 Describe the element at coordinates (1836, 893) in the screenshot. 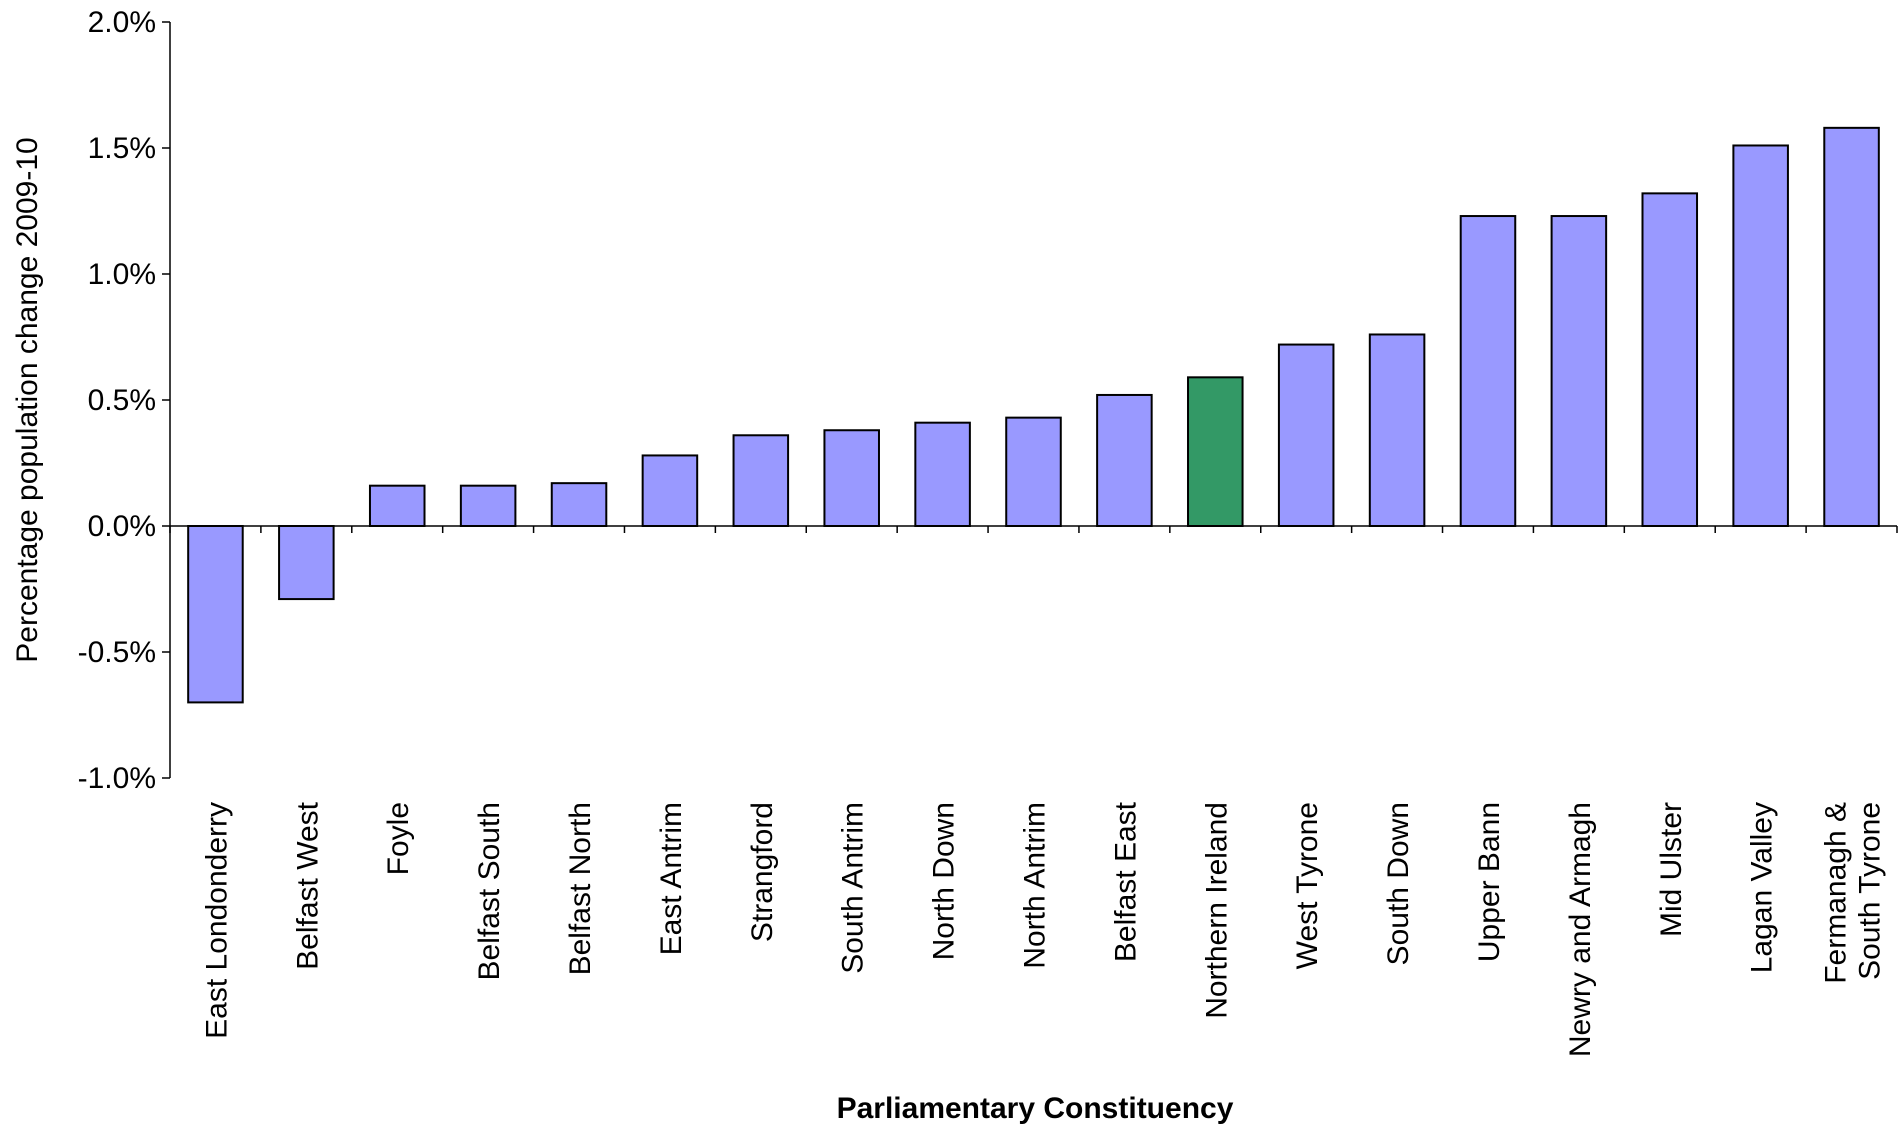

I see `category-label: Fermanagh &` at that location.